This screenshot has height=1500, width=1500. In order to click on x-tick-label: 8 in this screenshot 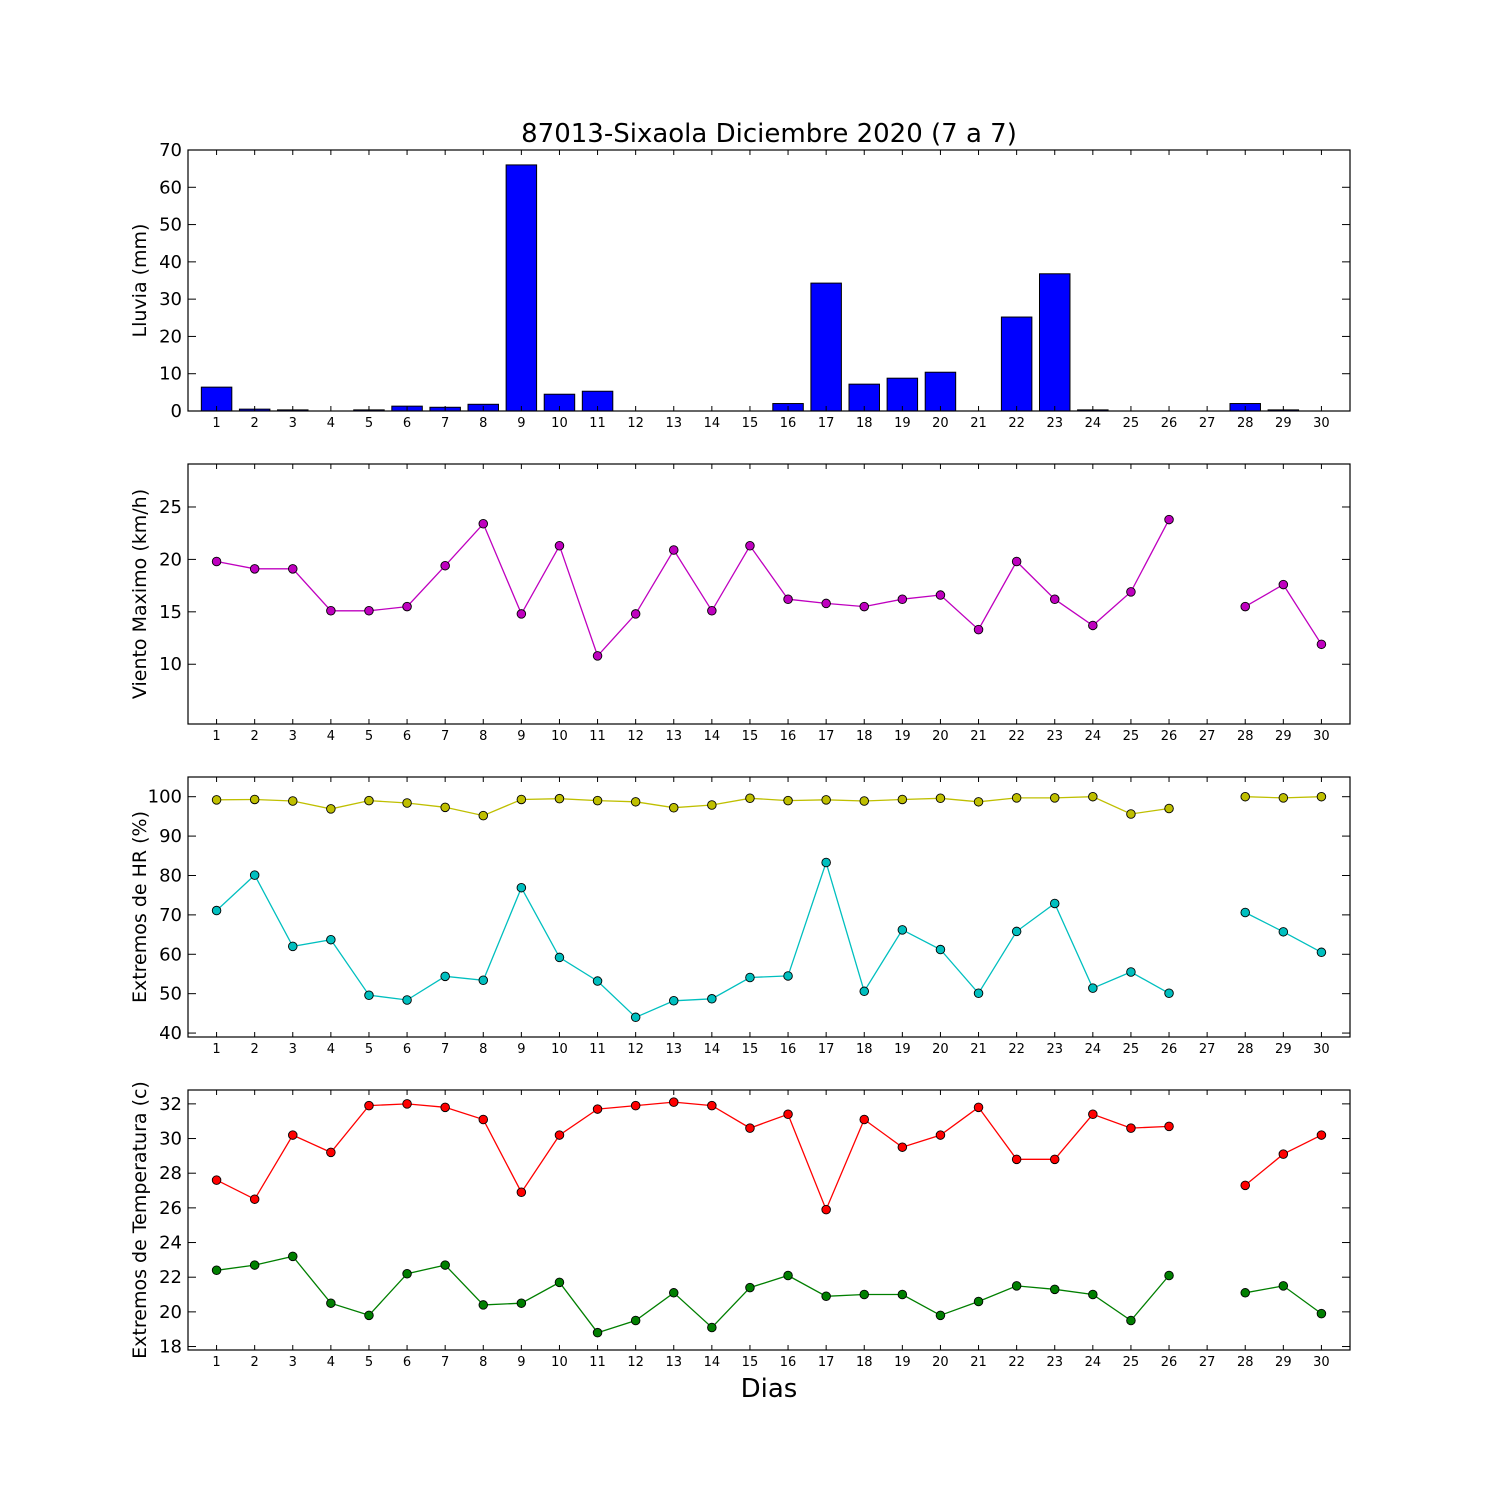, I will do `click(483, 423)`.